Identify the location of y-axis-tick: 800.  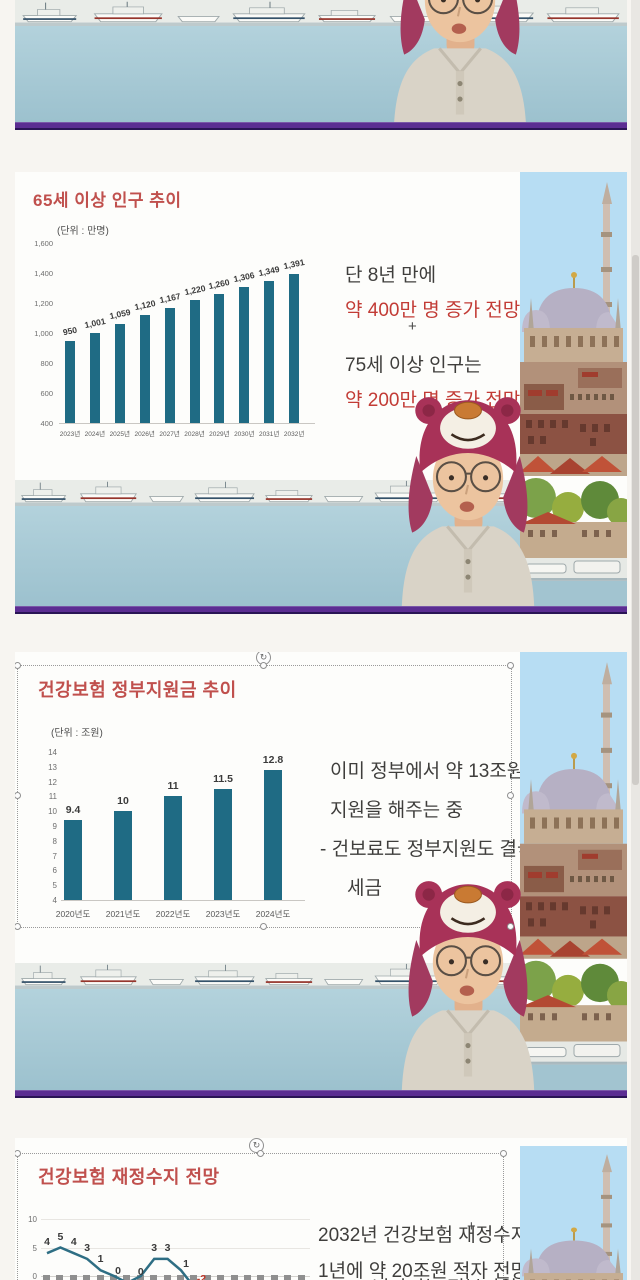
(46, 363).